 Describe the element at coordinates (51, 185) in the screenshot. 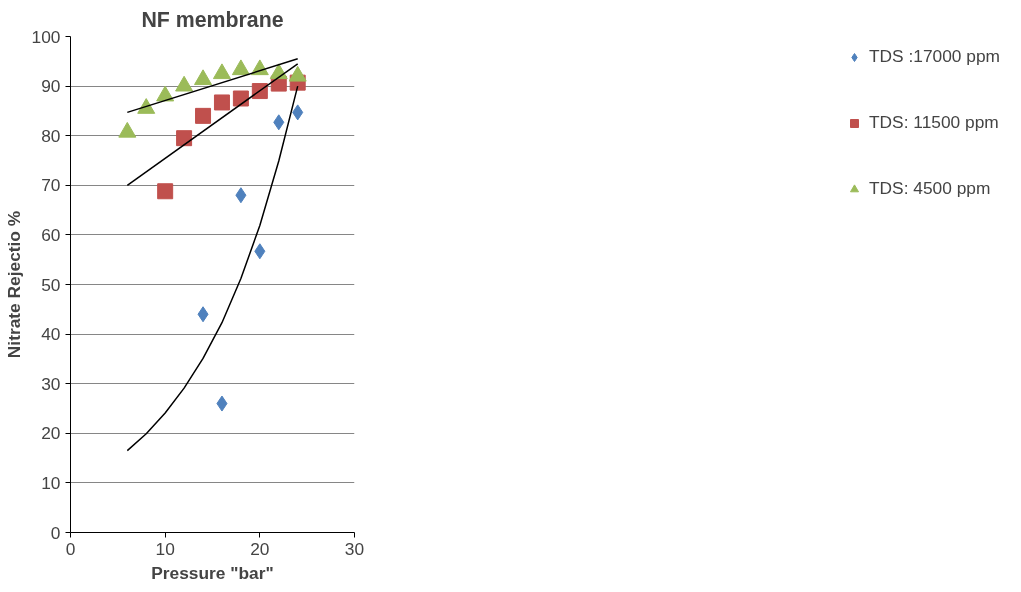

I see `y-tick-label: 70` at that location.